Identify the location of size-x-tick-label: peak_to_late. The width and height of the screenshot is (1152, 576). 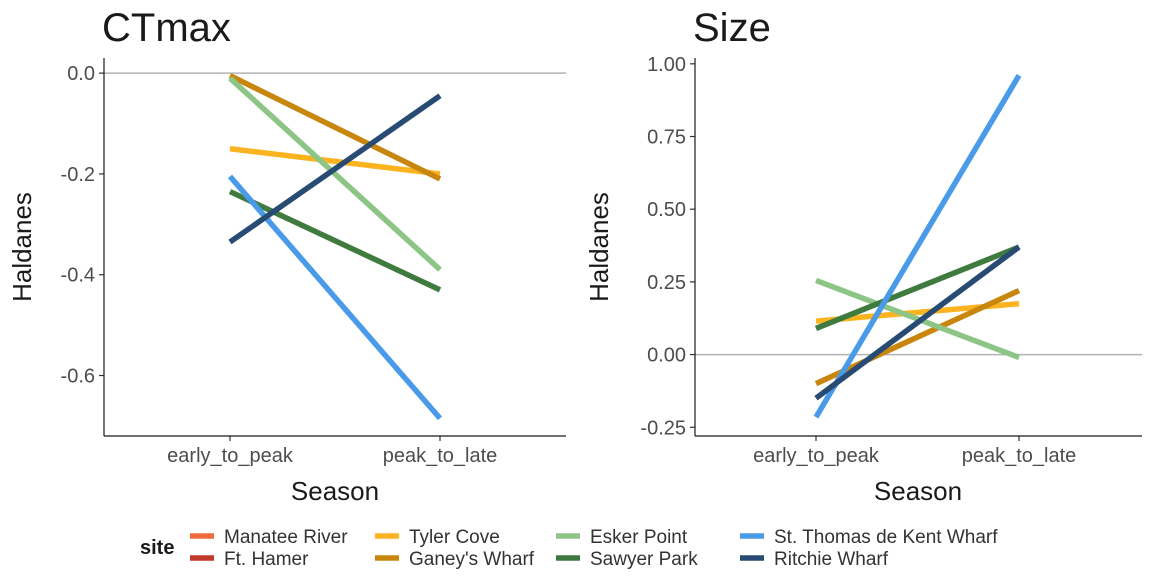
(1019, 456).